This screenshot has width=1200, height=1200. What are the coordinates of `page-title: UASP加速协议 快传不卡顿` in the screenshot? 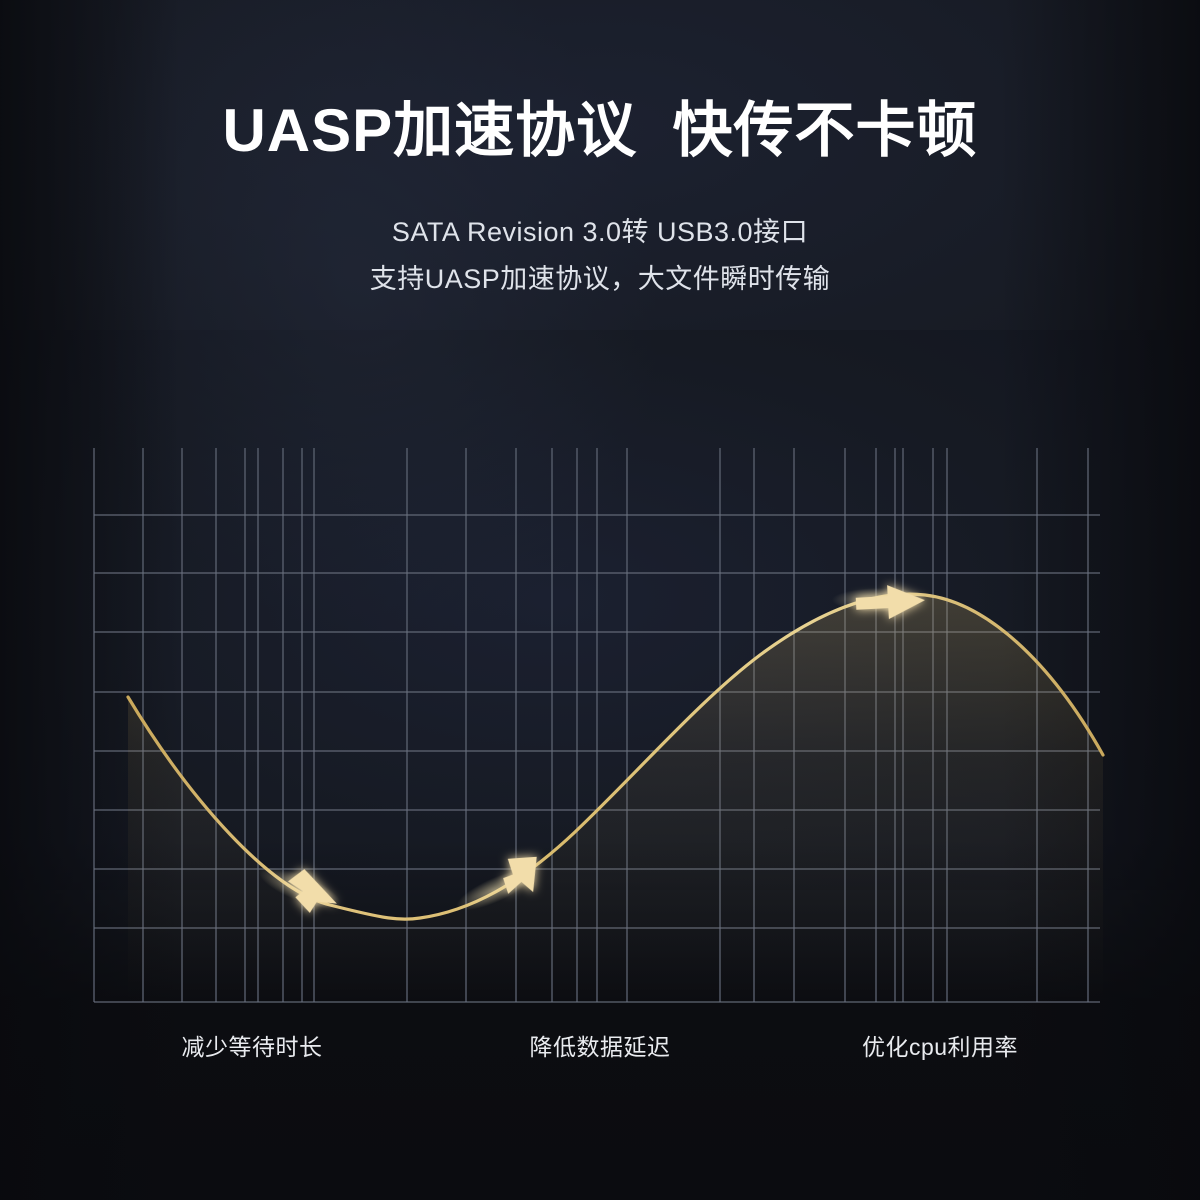 It's located at (600, 130).